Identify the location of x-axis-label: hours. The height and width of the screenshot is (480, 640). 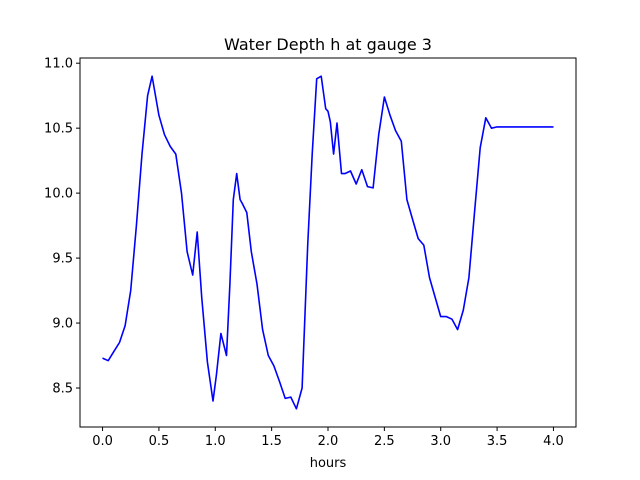
(328, 463).